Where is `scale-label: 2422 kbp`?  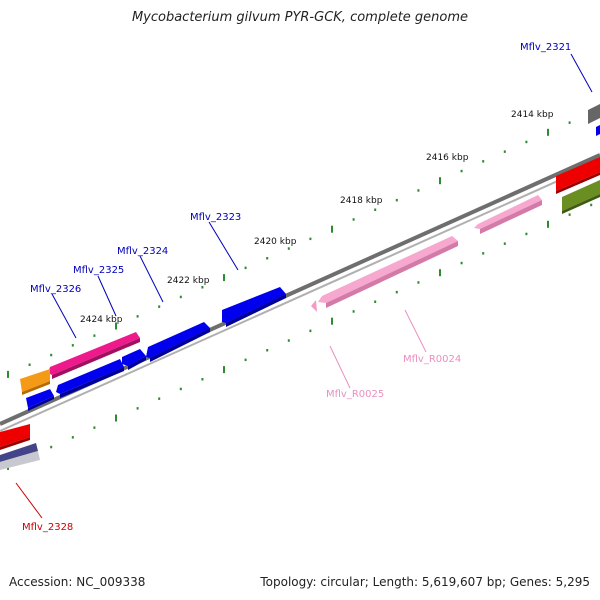 scale-label: 2422 kbp is located at coordinates (188, 281).